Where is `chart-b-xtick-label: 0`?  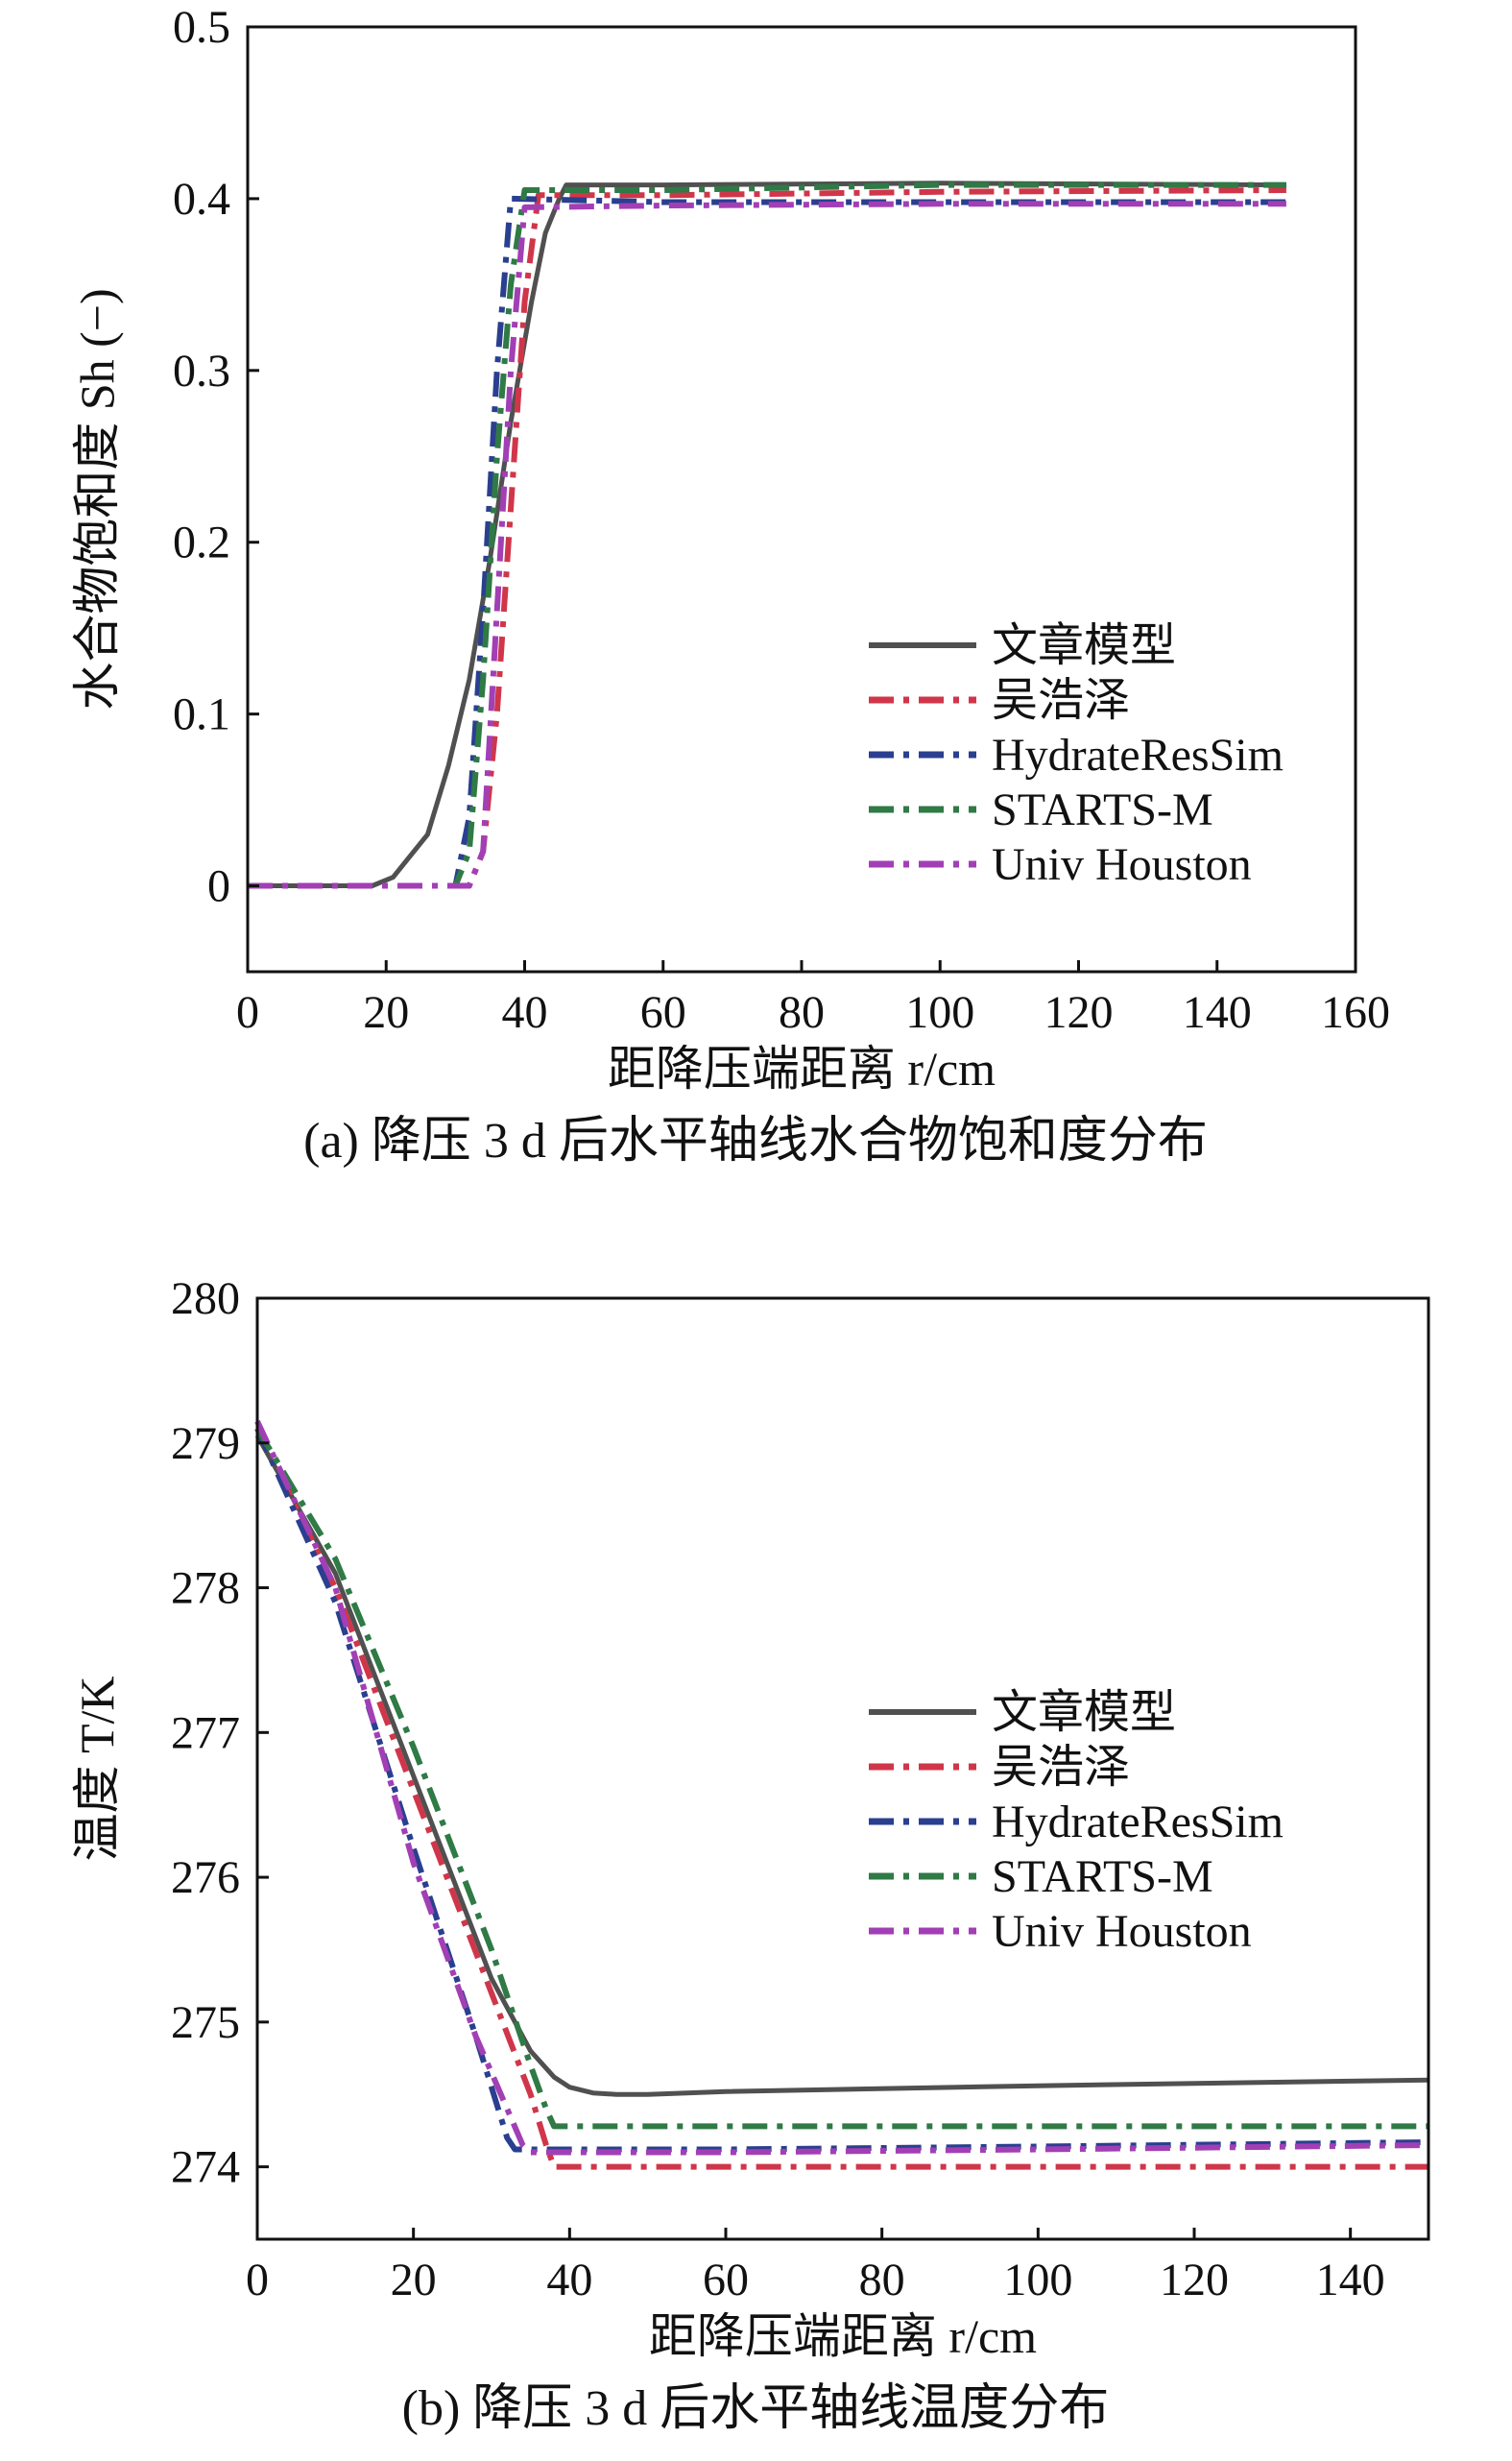 chart-b-xtick-label: 0 is located at coordinates (257, 2280).